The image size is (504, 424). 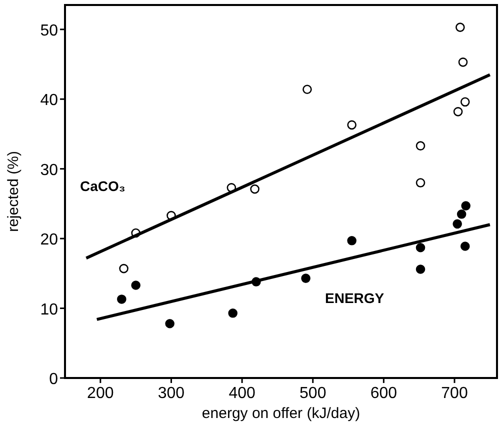 I want to click on x-tick-label: 500, so click(x=313, y=393).